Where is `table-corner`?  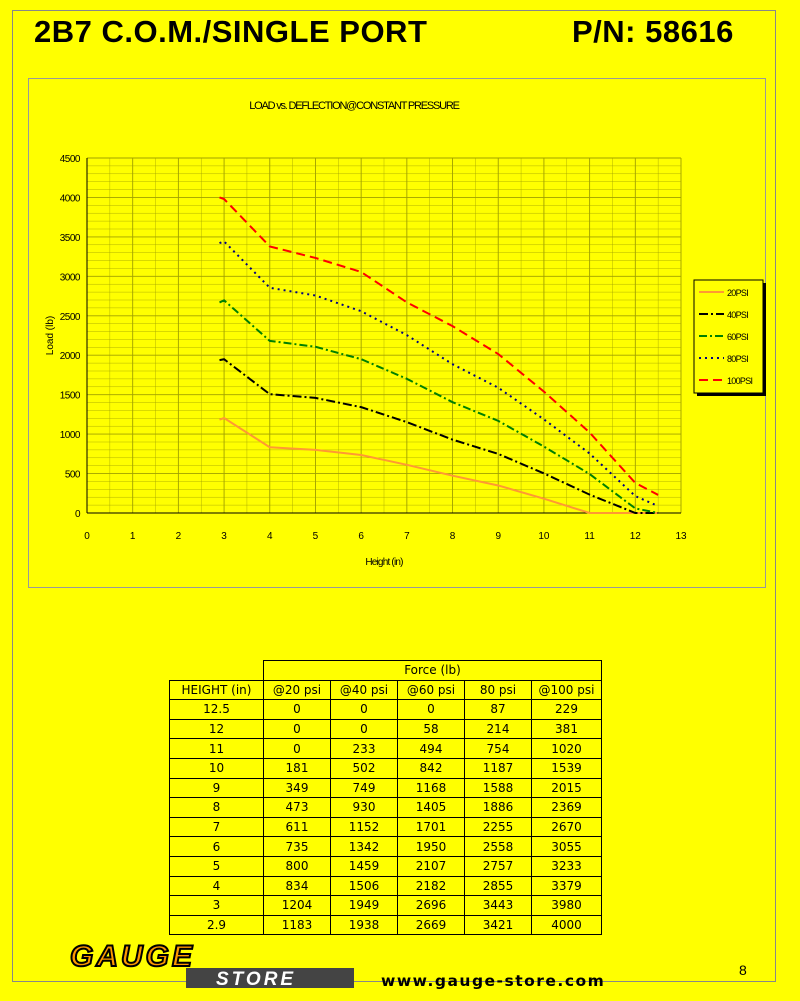
table-corner is located at coordinates (217, 671).